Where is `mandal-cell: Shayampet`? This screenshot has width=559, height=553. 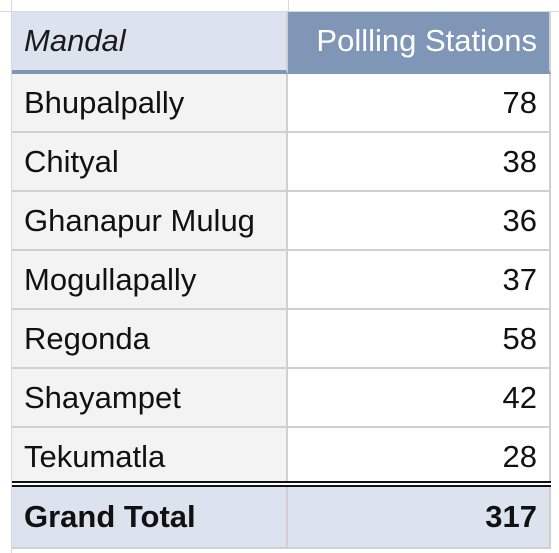 mandal-cell: Shayampet is located at coordinates (150, 398).